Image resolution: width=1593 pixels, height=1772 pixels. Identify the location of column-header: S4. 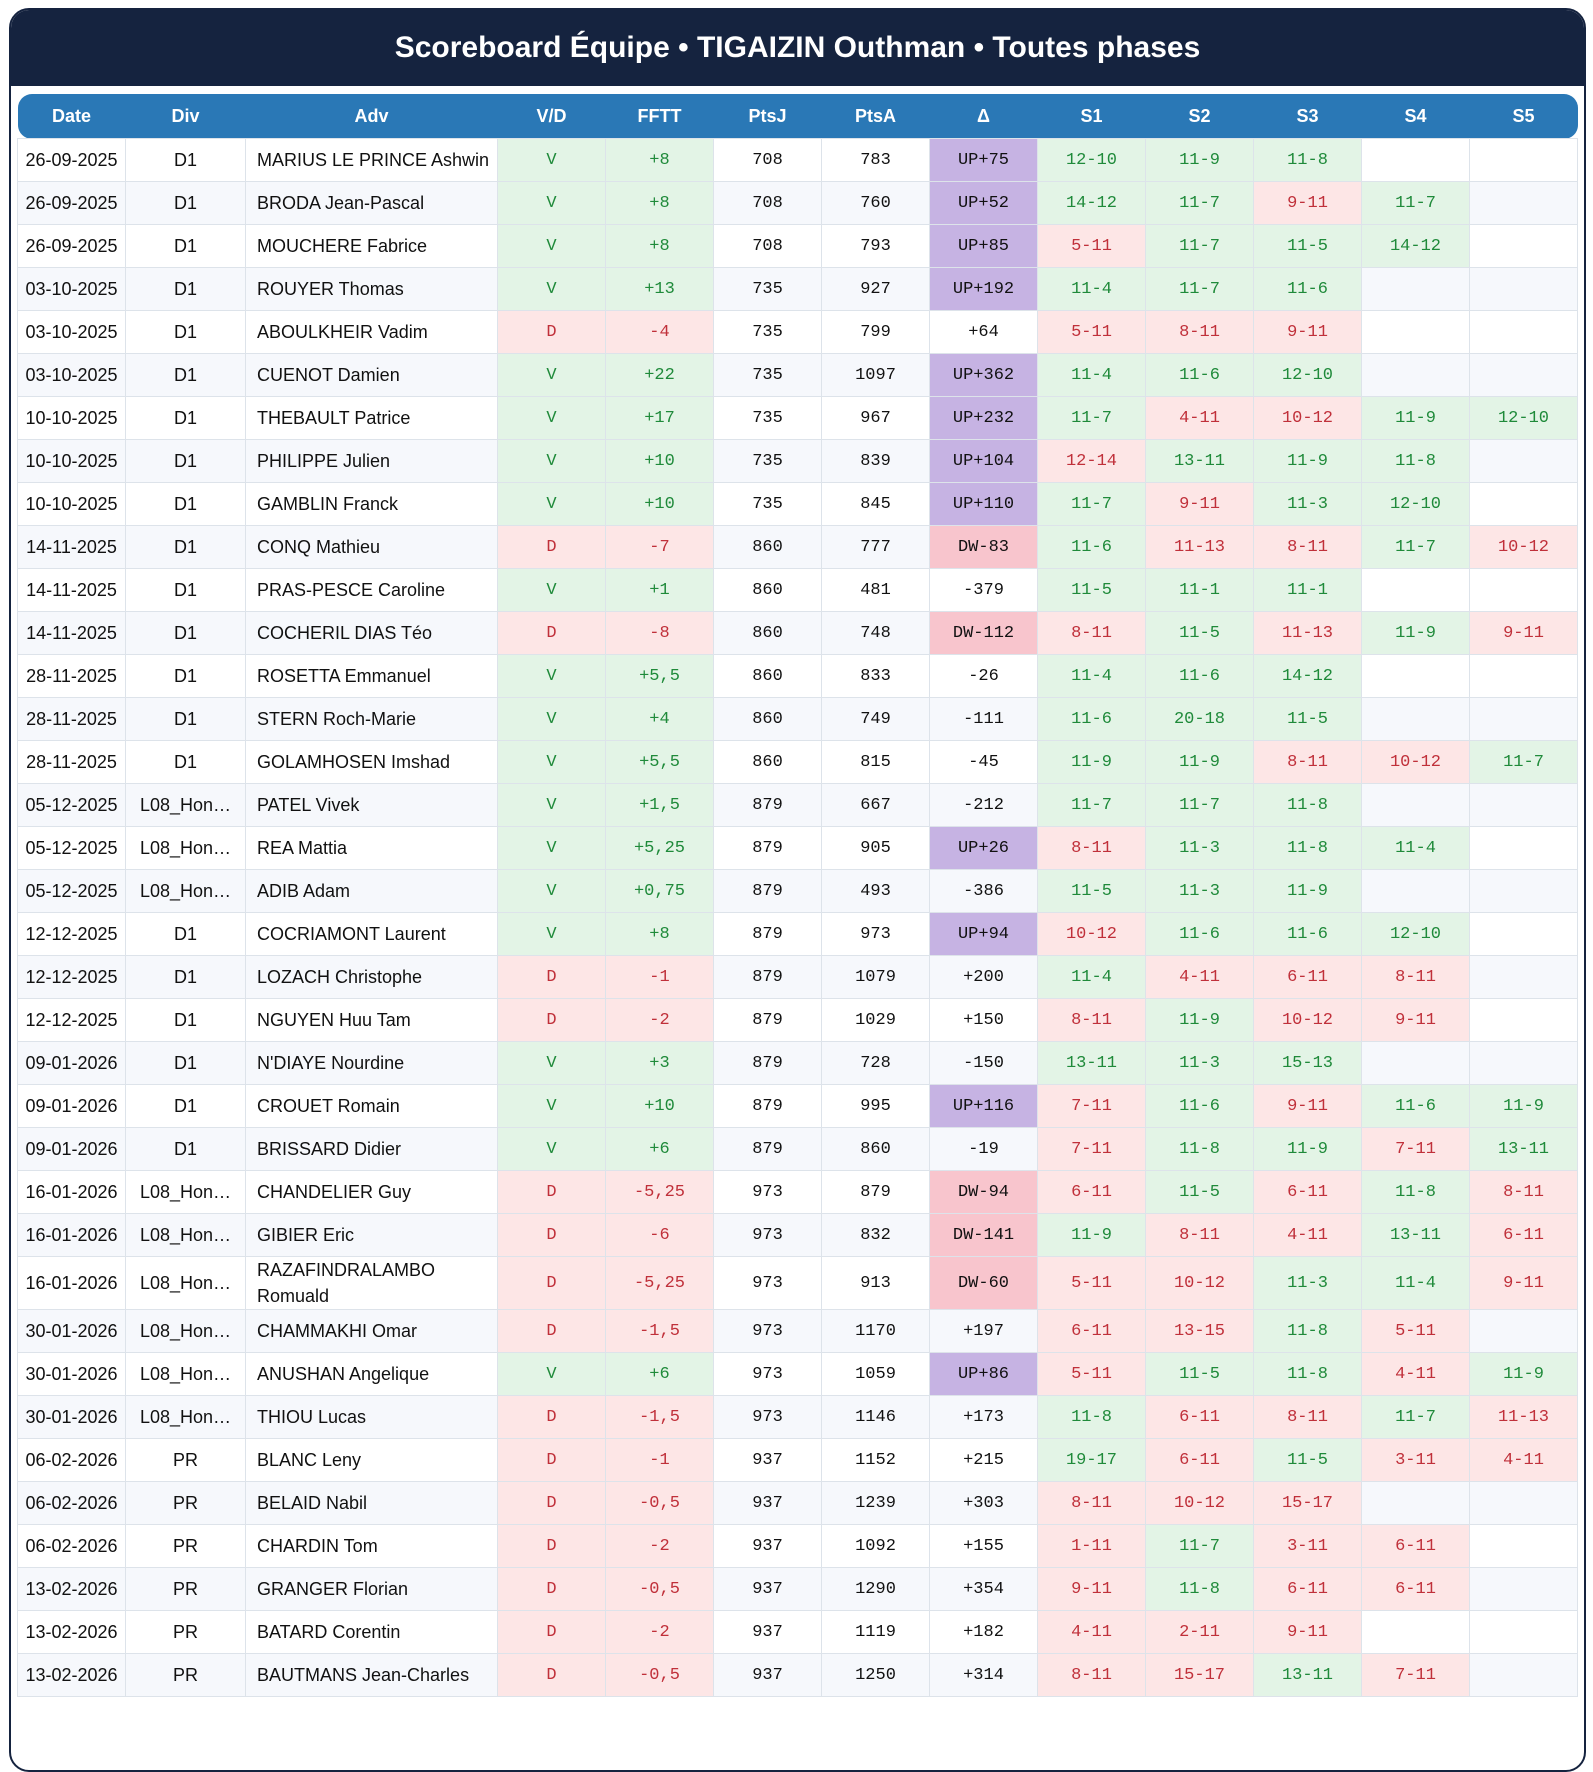
(1415, 116).